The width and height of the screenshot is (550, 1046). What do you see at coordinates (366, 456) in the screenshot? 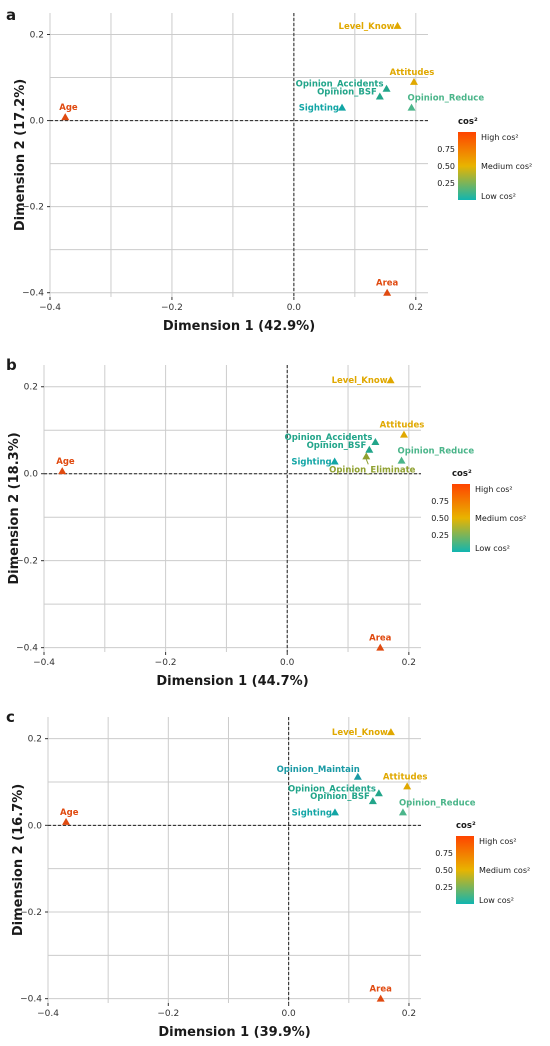
I see `point-marker-opinion-eliminate` at bounding box center [366, 456].